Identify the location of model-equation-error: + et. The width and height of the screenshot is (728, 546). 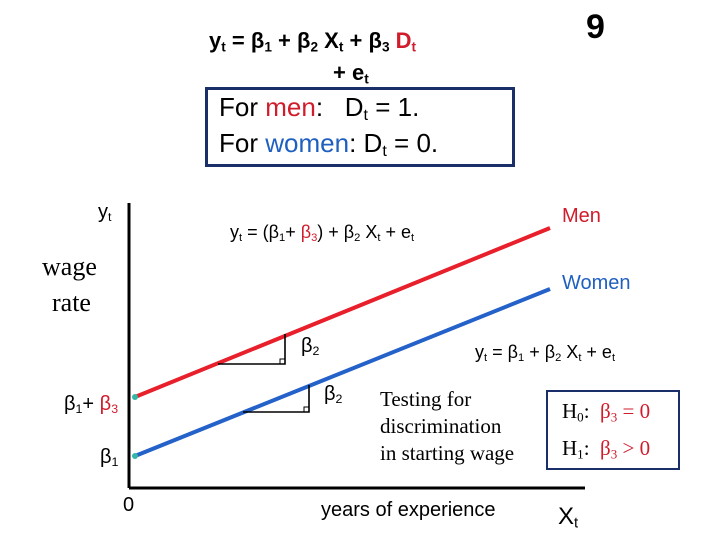
(351, 73).